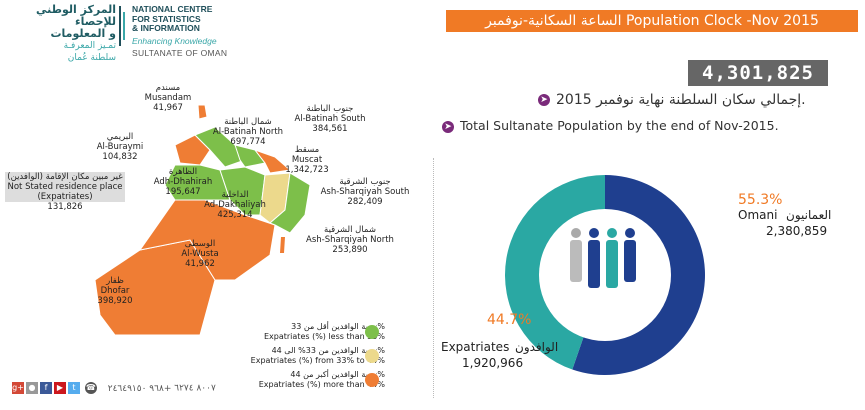  Describe the element at coordinates (235, 205) in the screenshot. I see `dakhiliyah-en: Ad-Dakhaliyah` at that location.